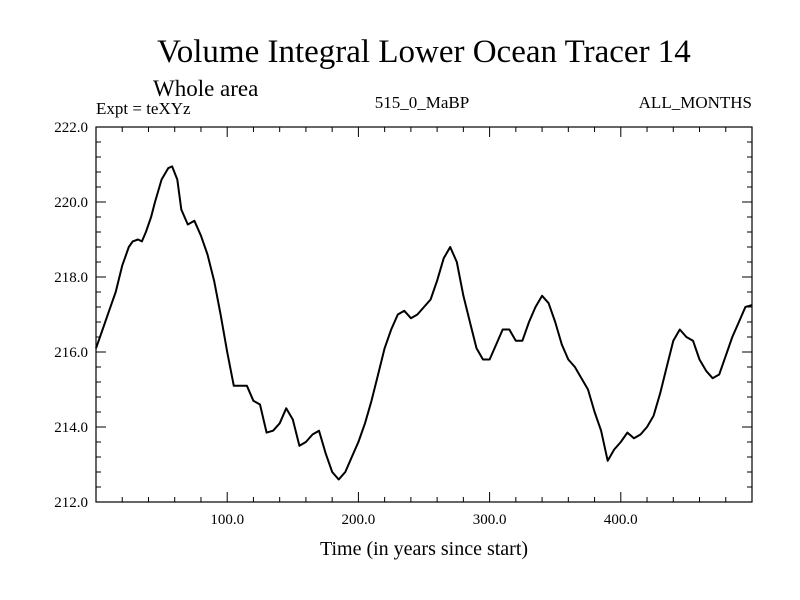 This screenshot has width=800, height=600. What do you see at coordinates (205, 88) in the screenshot?
I see `chart-subtitle: Whole area` at bounding box center [205, 88].